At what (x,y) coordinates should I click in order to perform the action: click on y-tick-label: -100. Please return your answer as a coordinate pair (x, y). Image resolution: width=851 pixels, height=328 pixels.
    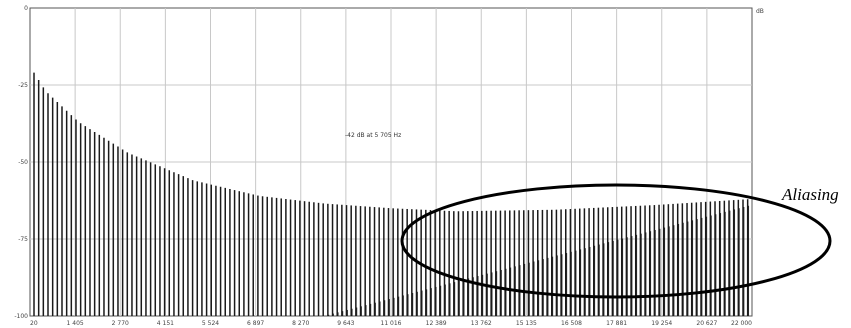
    Looking at the image, I should click on (21, 316).